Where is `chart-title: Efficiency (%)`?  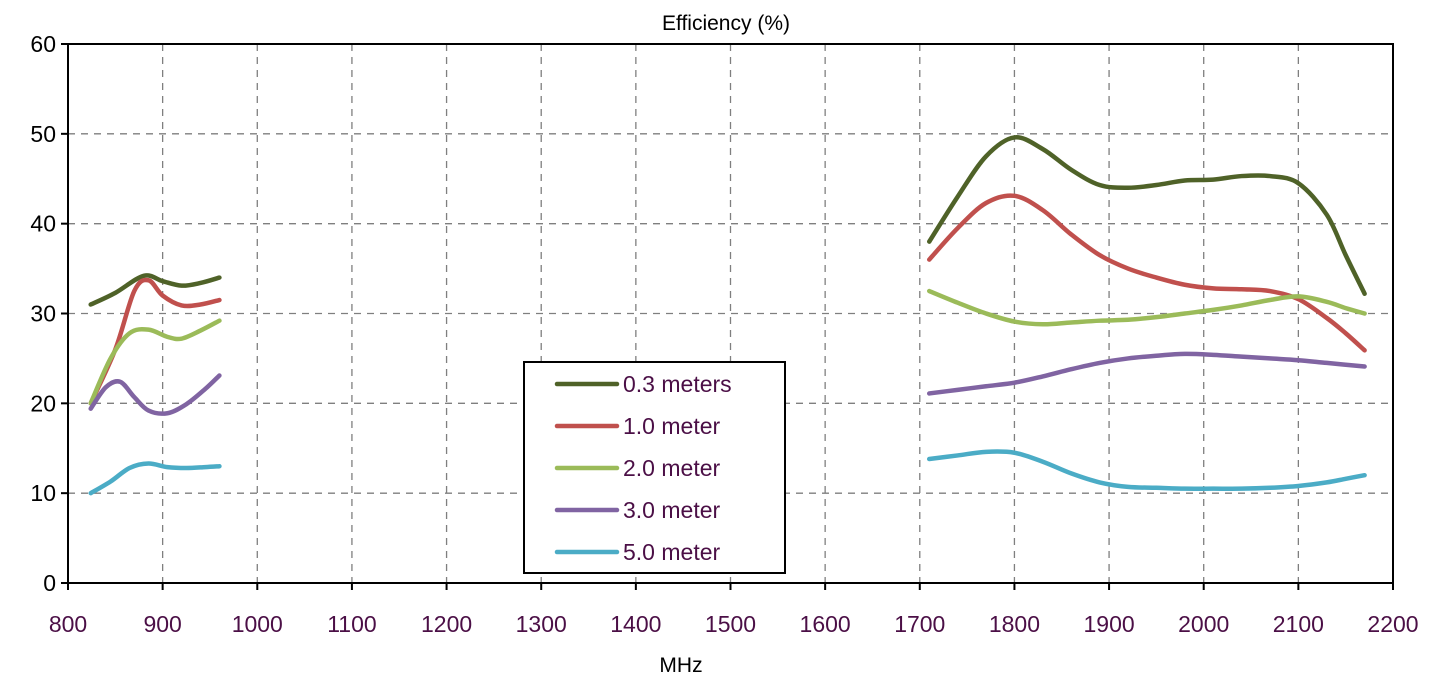 chart-title: Efficiency (%) is located at coordinates (726, 23).